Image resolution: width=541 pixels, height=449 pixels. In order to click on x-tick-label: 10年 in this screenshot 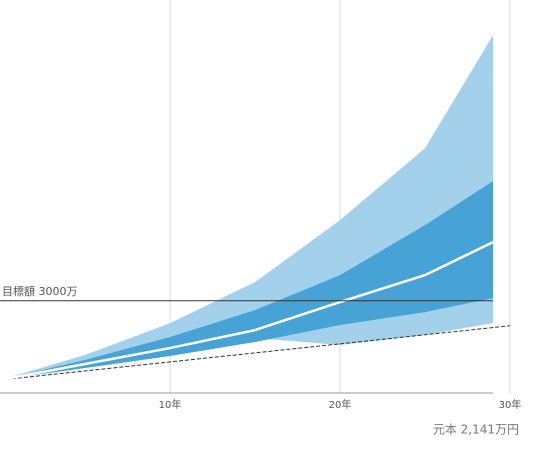, I will do `click(170, 404)`.